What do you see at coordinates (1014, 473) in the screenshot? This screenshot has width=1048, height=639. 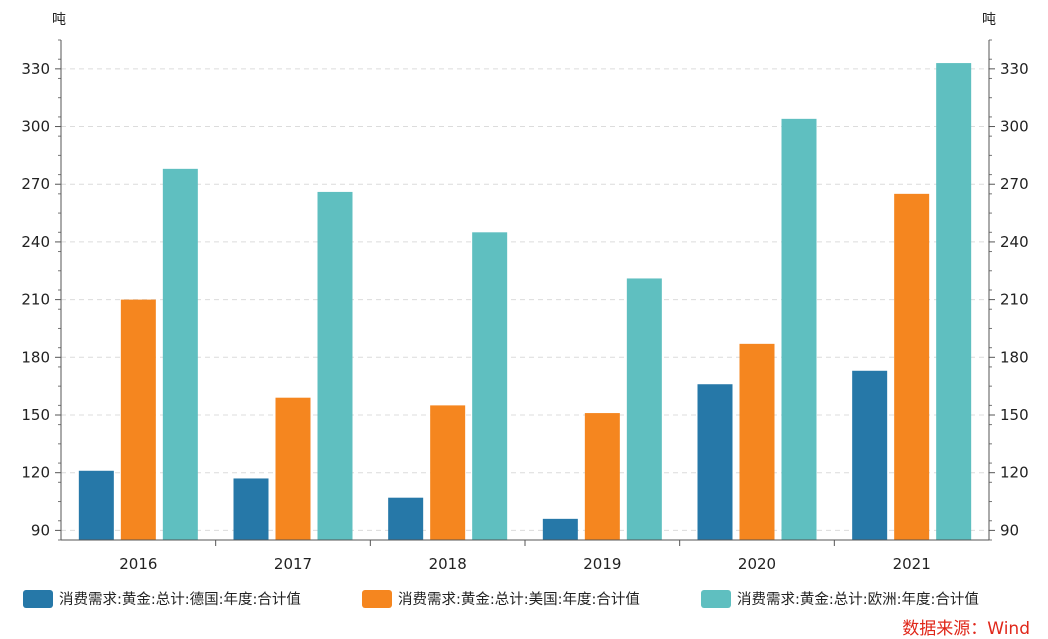 I see `y-right-tick-label: 120` at bounding box center [1014, 473].